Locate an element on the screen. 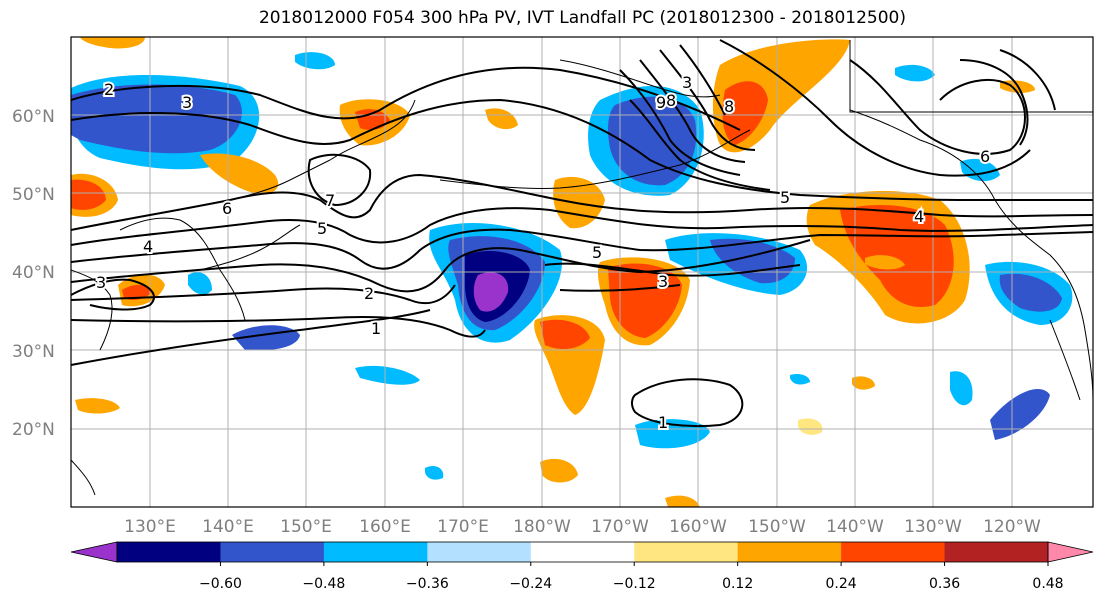 This screenshot has width=1105, height=601. colorbar-tick-label: −0.36 is located at coordinates (427, 584).